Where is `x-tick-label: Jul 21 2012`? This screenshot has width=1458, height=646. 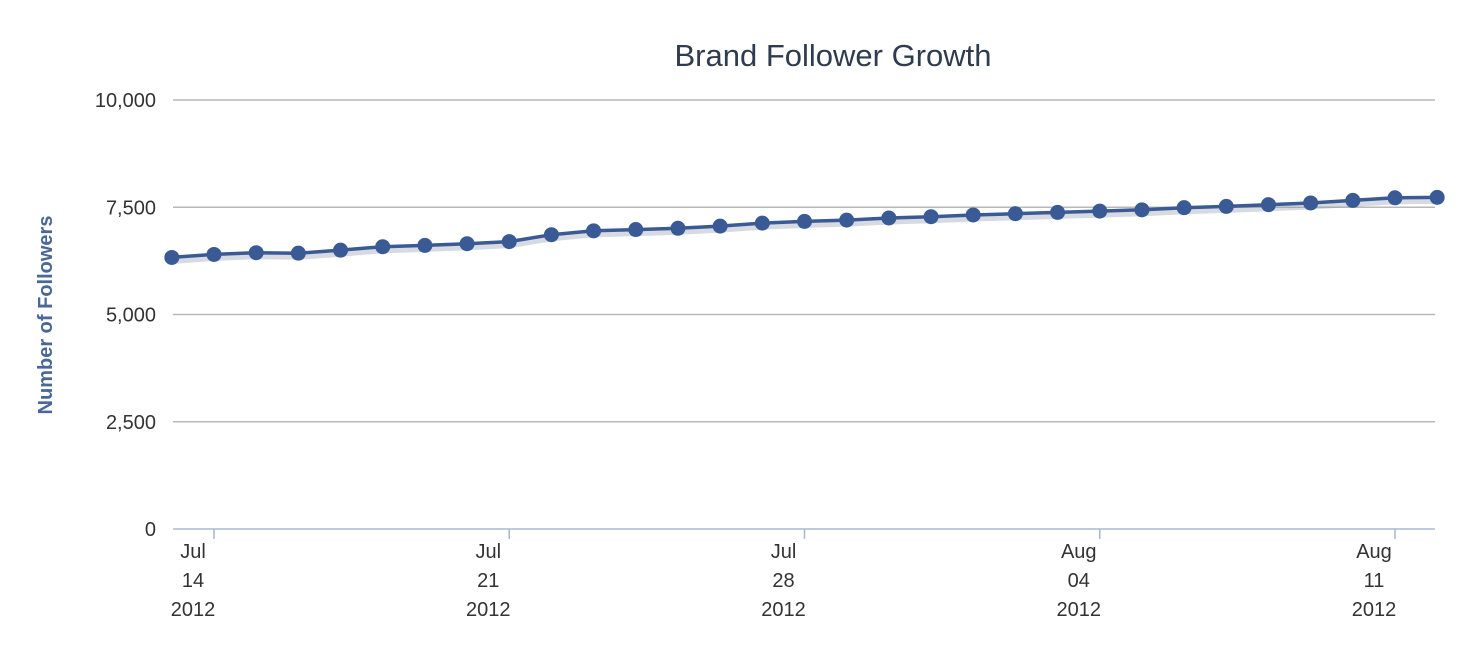
x-tick-label: Jul 21 2012 is located at coordinates (488, 581).